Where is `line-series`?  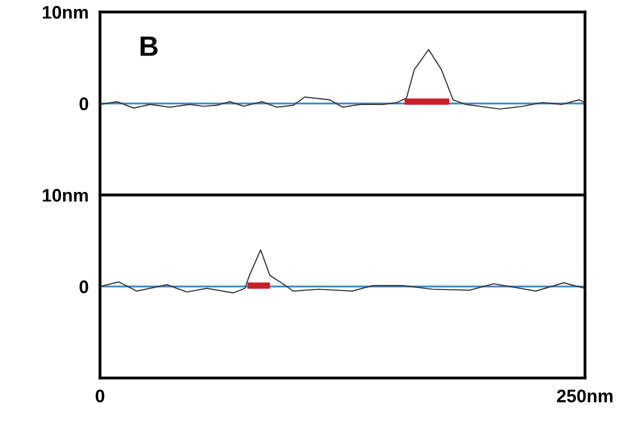 line-series is located at coordinates (342, 271).